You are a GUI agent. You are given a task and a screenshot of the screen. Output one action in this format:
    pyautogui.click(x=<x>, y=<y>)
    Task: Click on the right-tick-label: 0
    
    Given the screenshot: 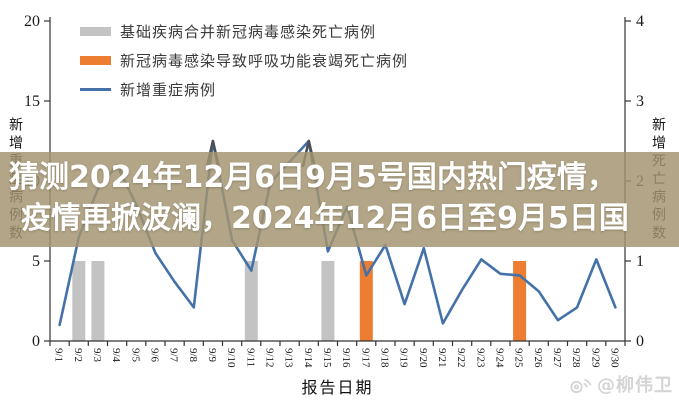 What is the action you would take?
    pyautogui.click(x=640, y=341)
    